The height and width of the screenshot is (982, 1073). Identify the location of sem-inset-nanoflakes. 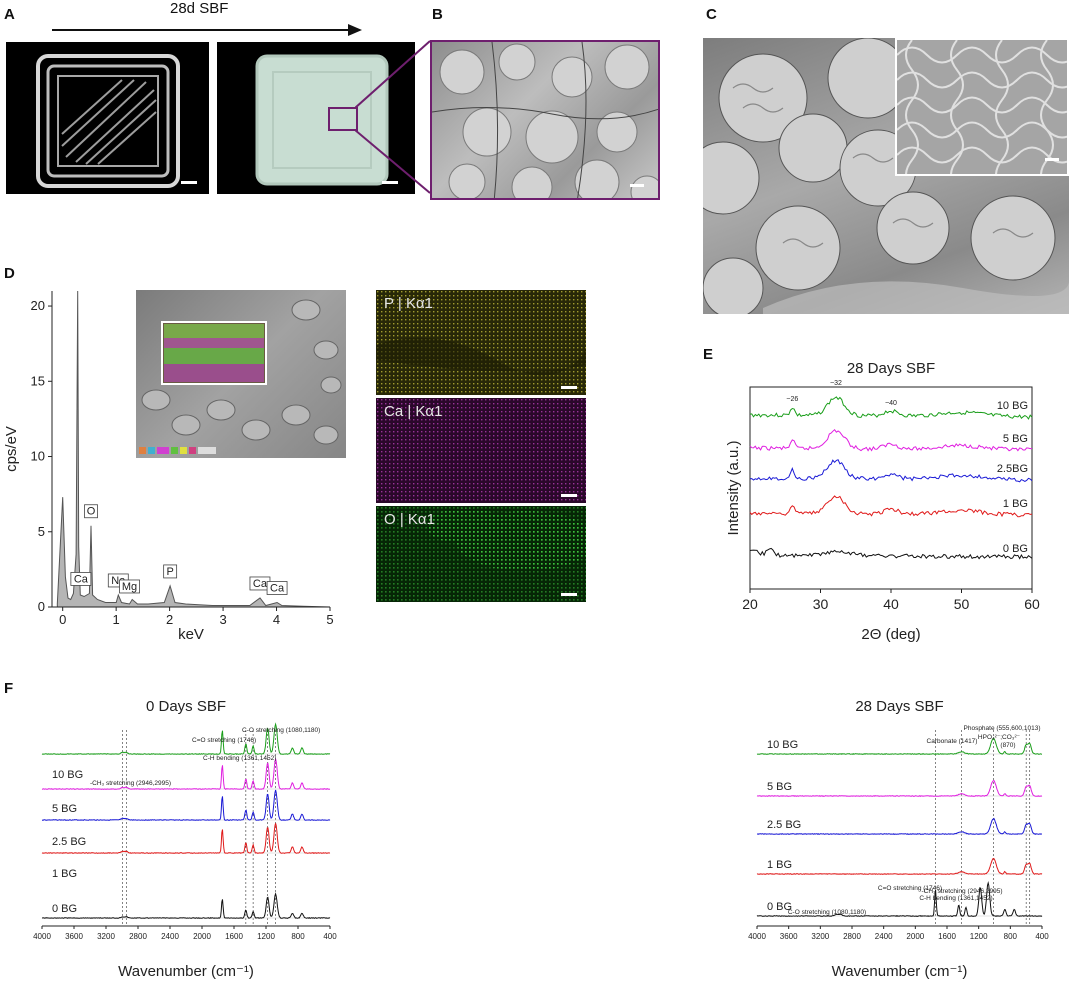
(982, 114).